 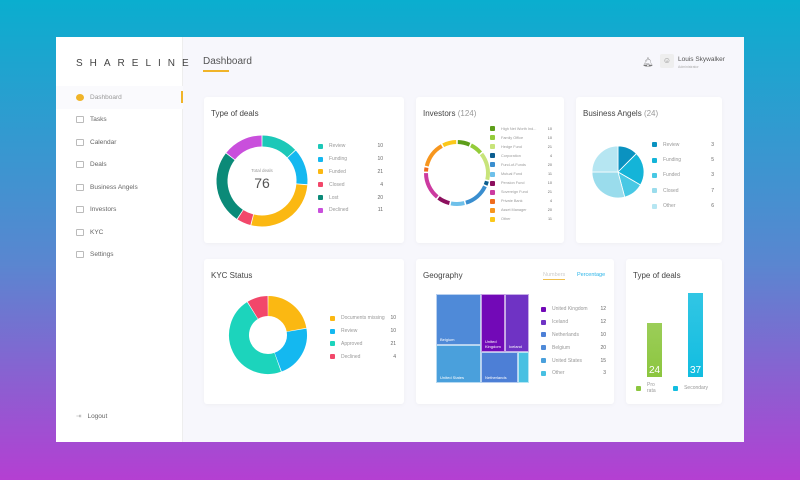 I want to click on legend-item: Netherlands 10, so click(x=573, y=335).